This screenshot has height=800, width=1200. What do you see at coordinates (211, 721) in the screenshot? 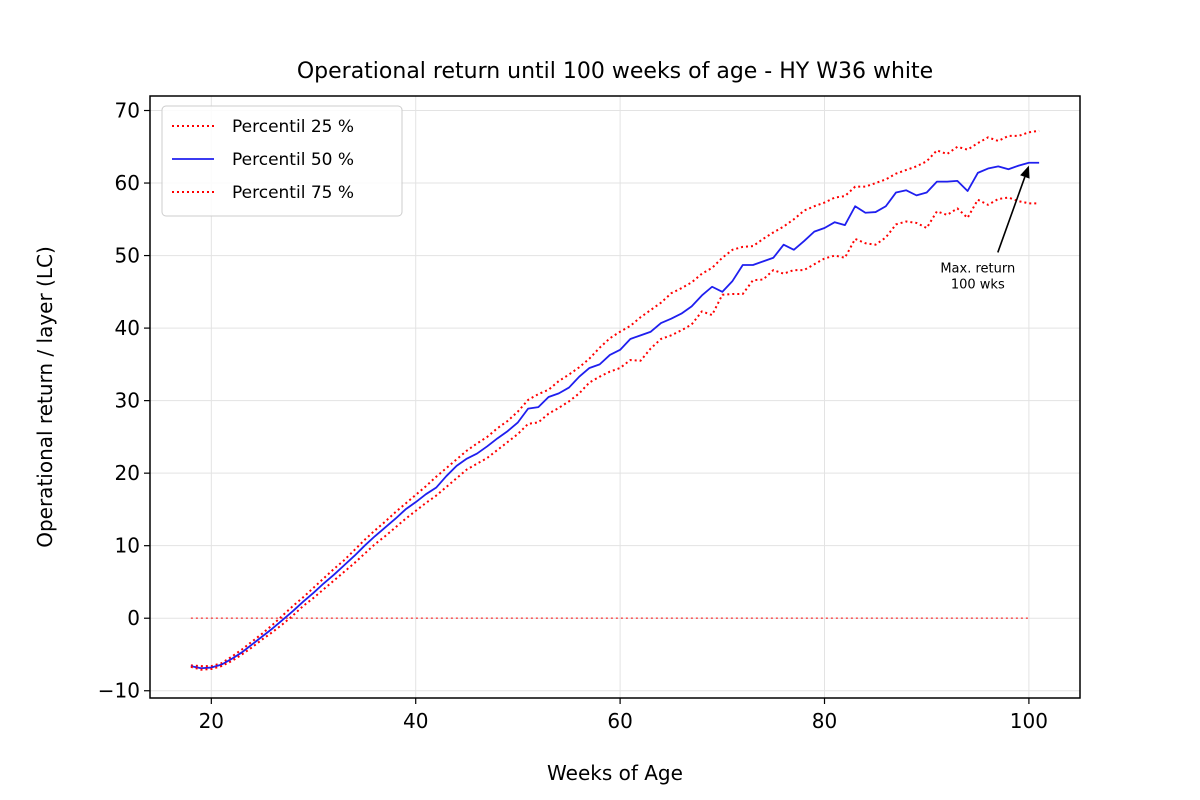
I see `x-tick-label-0: 20` at bounding box center [211, 721].